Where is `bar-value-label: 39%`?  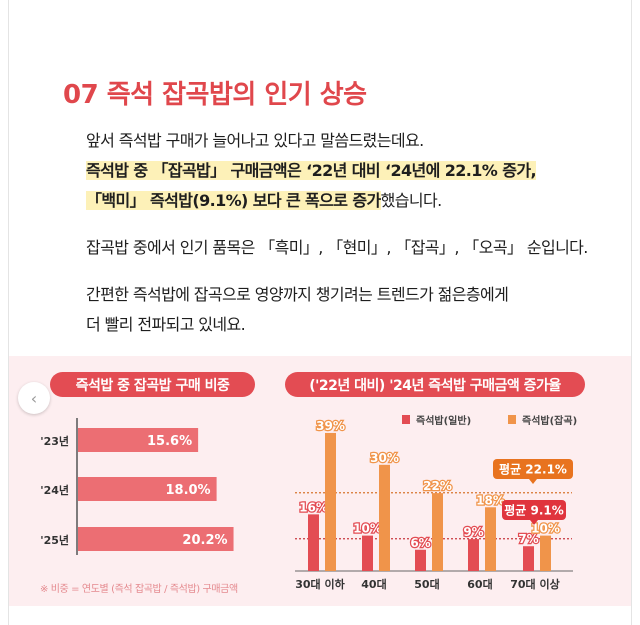 bar-value-label: 39% is located at coordinates (330, 426).